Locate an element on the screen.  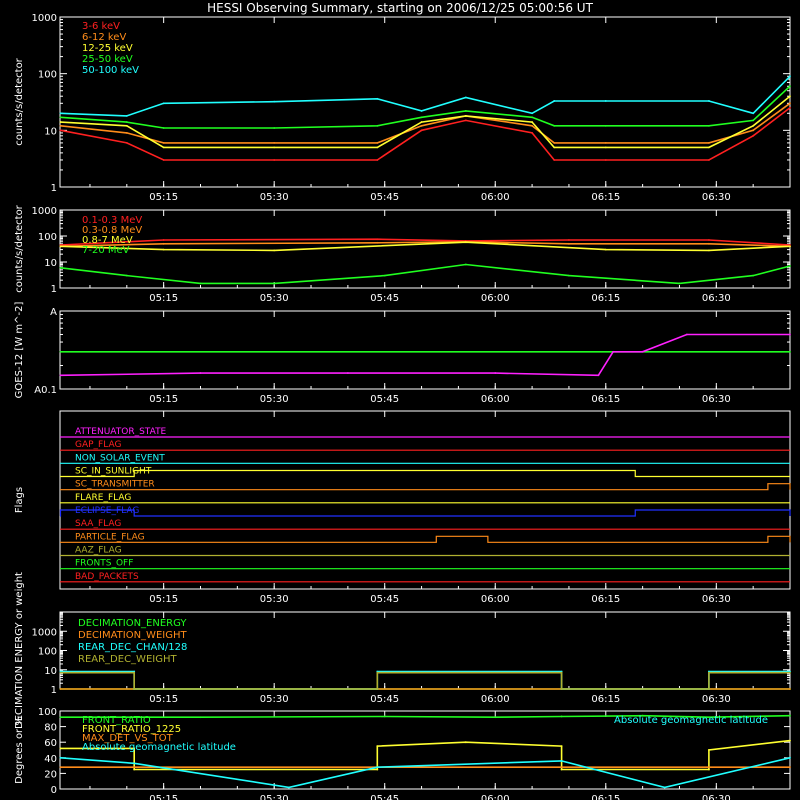
legend-entry: 7-20 MeV is located at coordinates (106, 250).